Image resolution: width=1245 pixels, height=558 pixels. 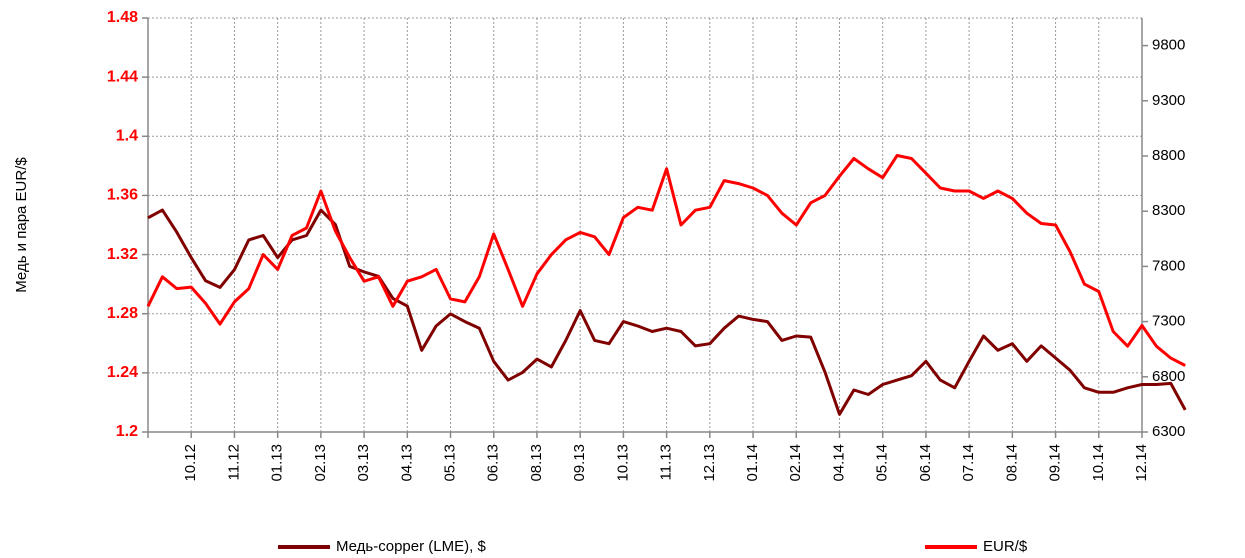 I want to click on x-tick-label: 05.13, so click(x=449, y=463).